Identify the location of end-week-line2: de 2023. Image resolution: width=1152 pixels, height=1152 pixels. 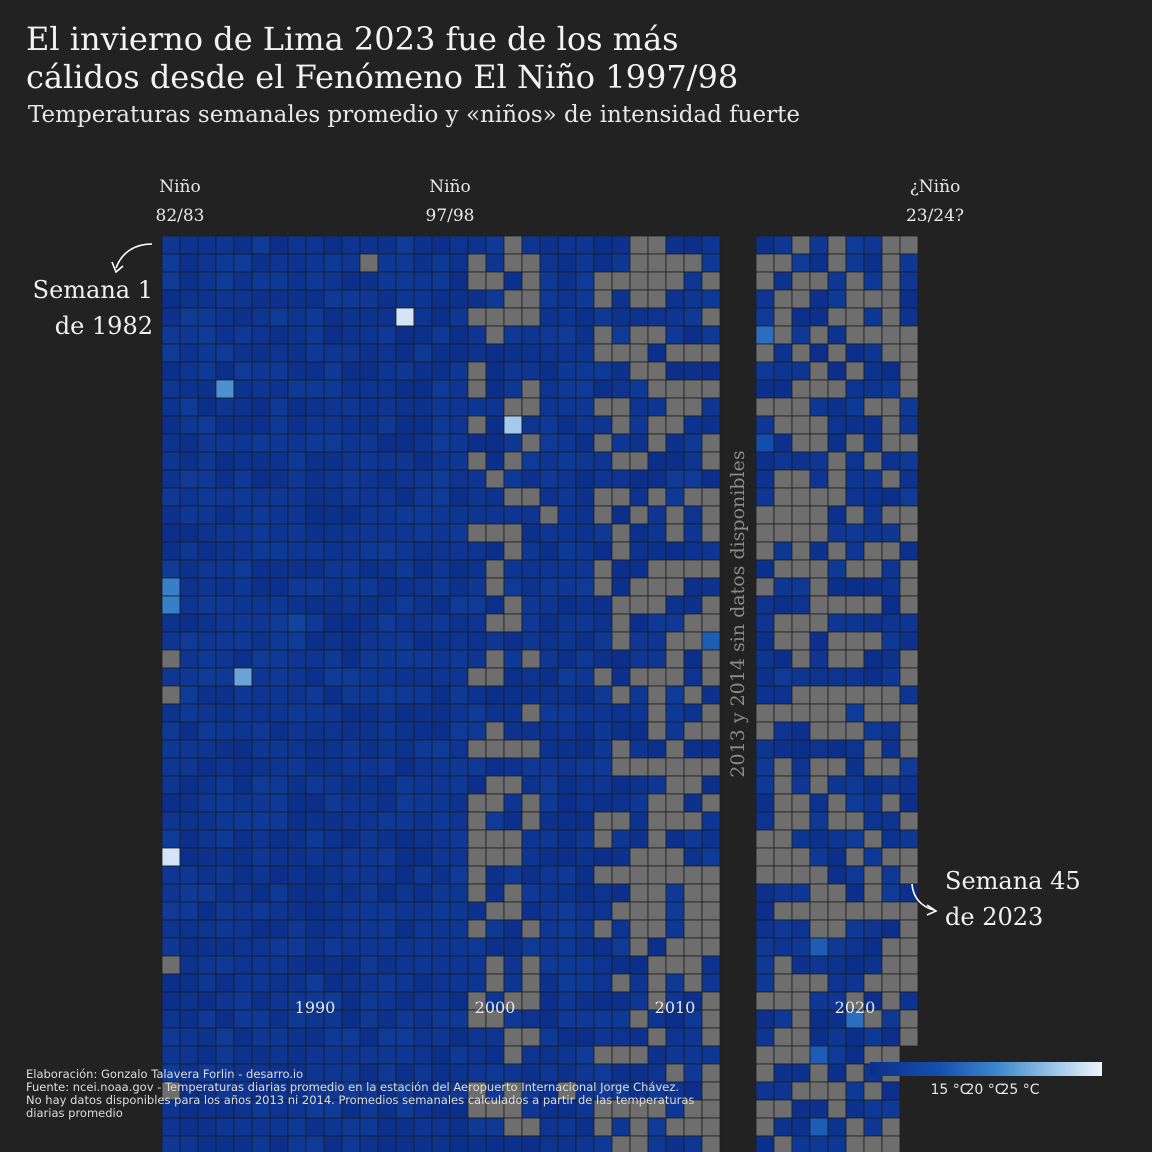
(994, 917).